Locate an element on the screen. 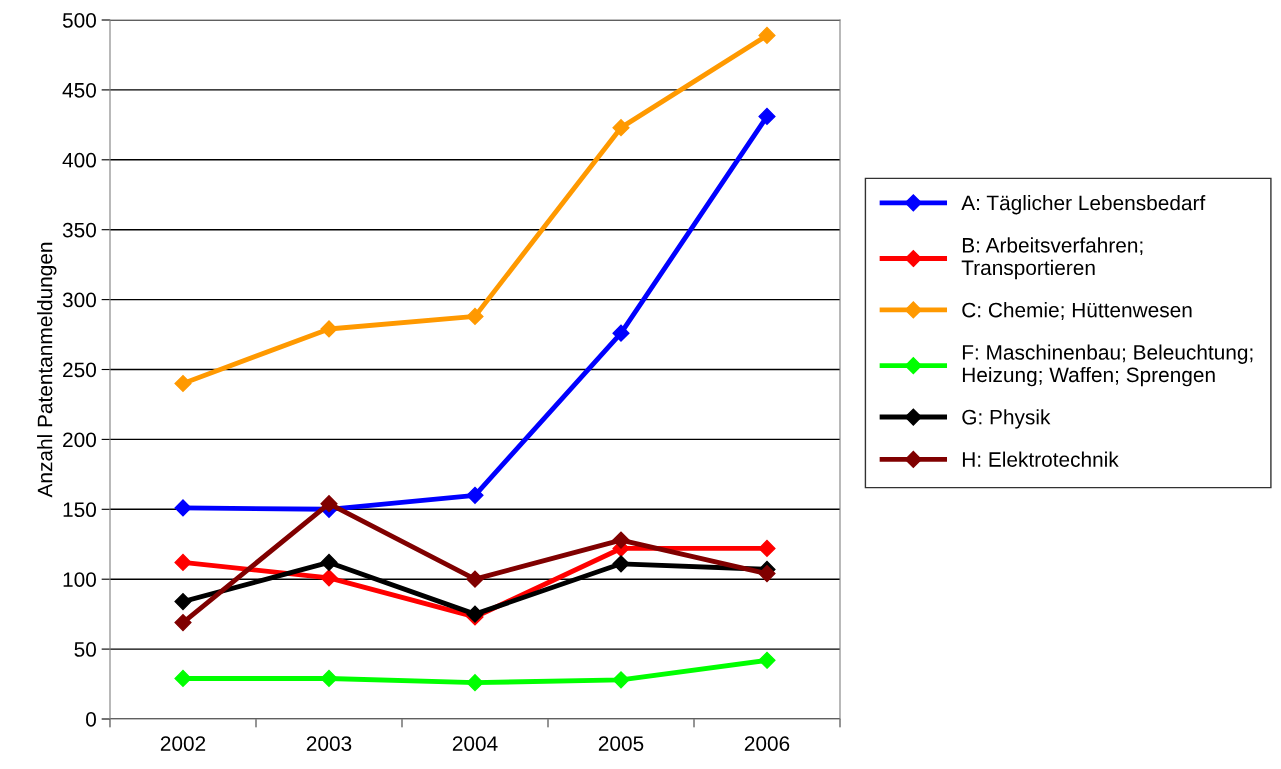 The height and width of the screenshot is (769, 1281). y-tick-label: 50 is located at coordinates (85, 649).